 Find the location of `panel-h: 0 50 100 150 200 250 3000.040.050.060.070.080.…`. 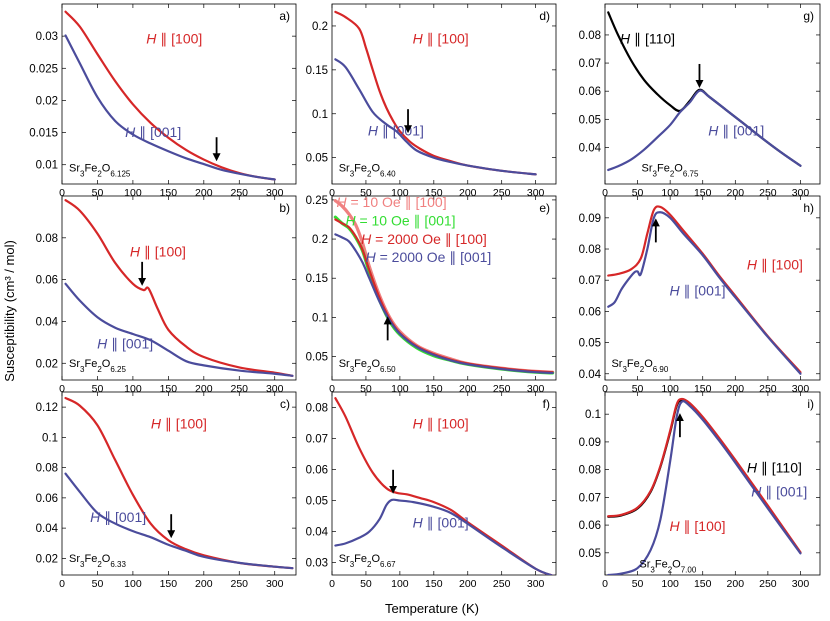

panel-h: 0 50 100 150 200 250 3000.040.050.060.070.080.… is located at coordinates (700, 295).